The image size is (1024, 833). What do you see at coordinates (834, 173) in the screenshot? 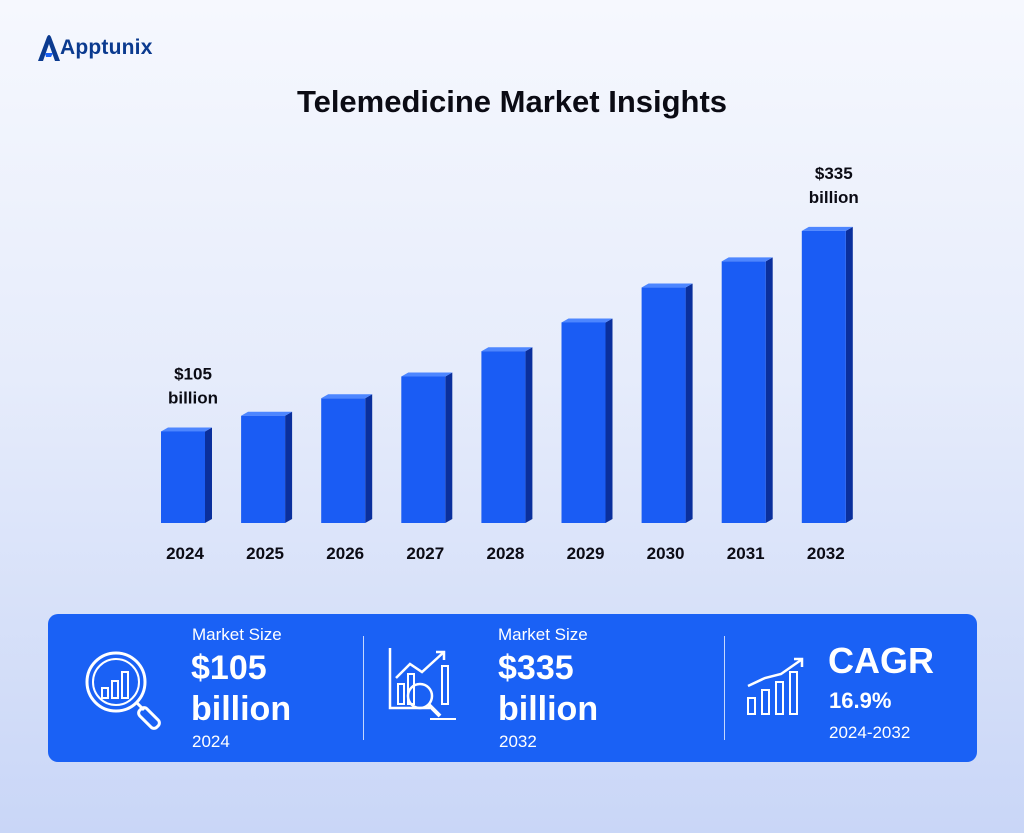
I see `data-label-value: $335` at bounding box center [834, 173].